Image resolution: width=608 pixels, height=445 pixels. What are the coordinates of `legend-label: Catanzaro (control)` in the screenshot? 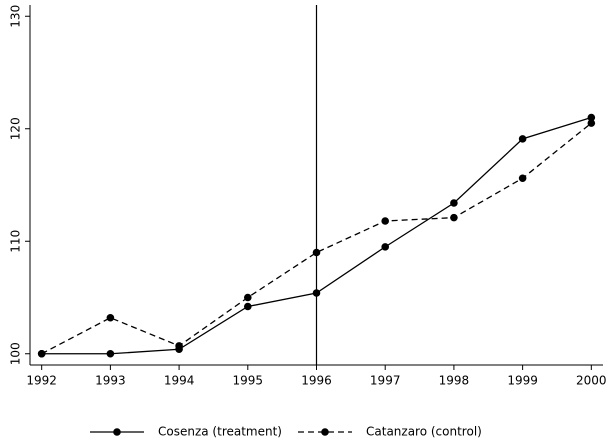 It's located at (424, 432).